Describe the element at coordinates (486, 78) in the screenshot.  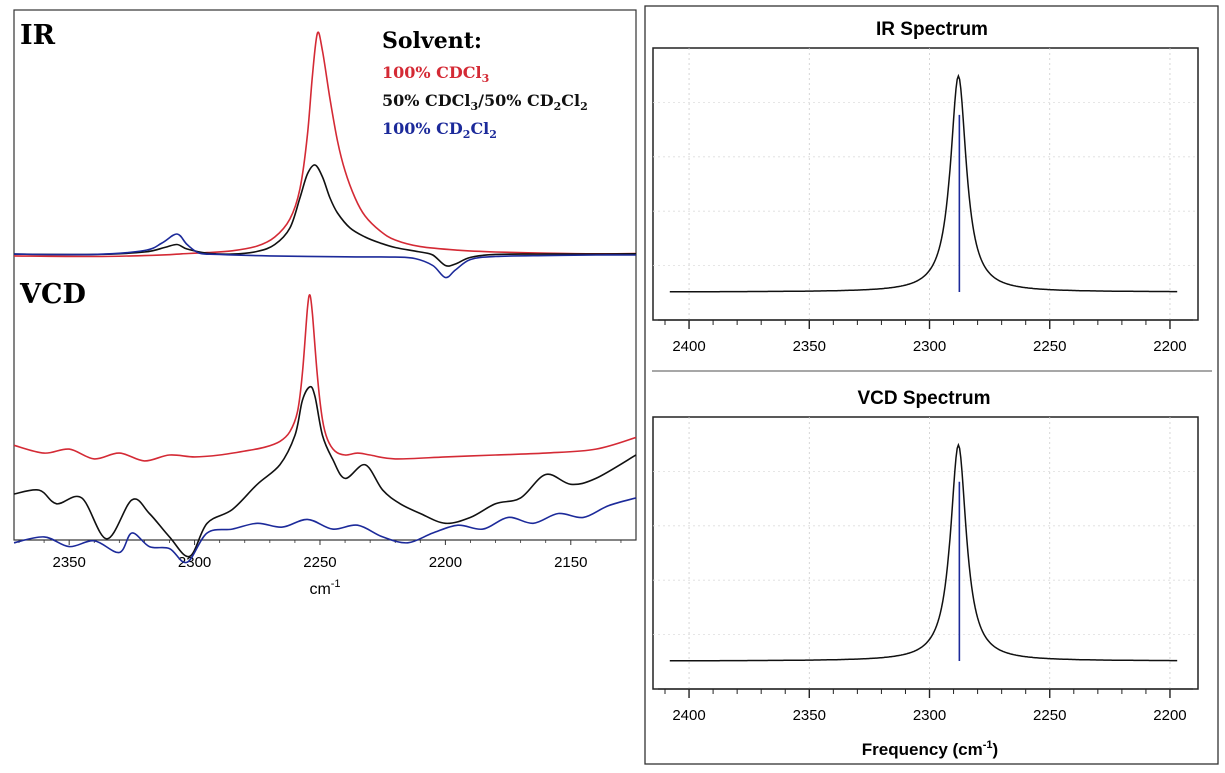
I see `legend-entry-cdcl3-sub: 3` at that location.